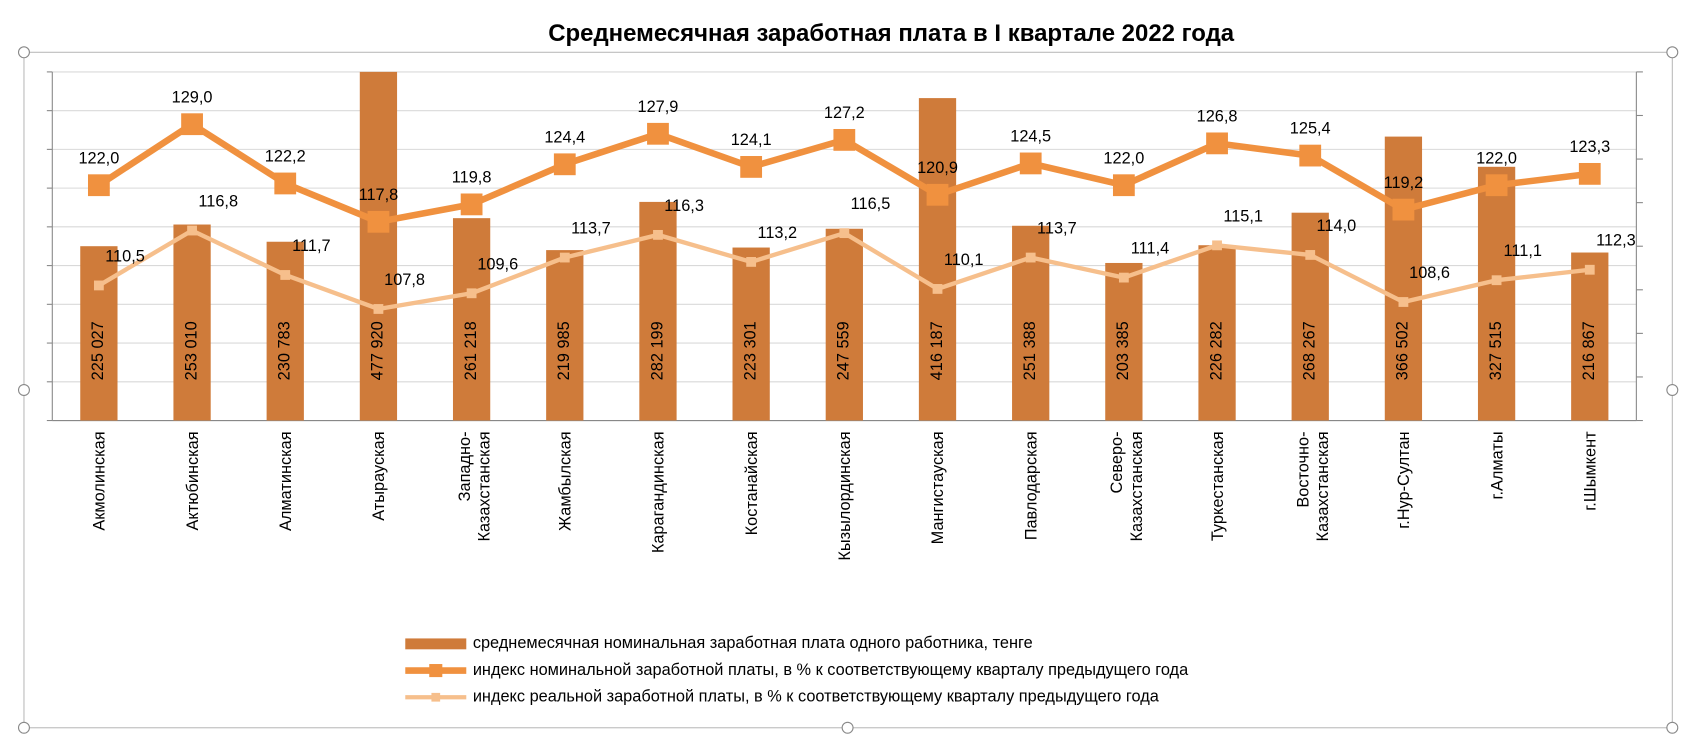  Describe the element at coordinates (1218, 486) in the screenshot. I see `x-tick-label: Туркестанская` at that location.